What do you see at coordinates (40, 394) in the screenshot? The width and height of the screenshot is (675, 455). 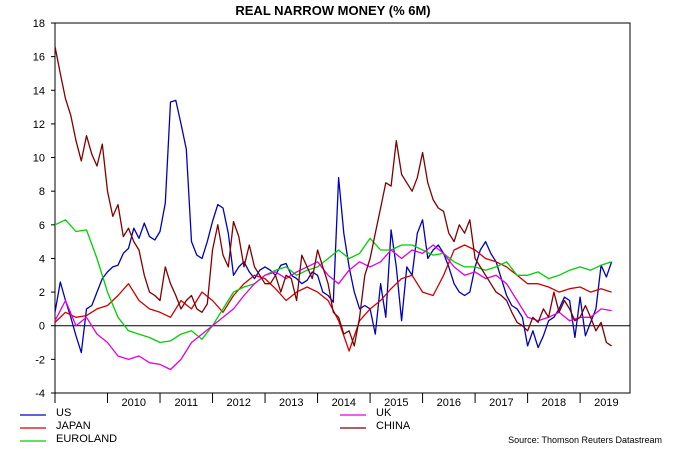 I see `y-tick-label: -4` at bounding box center [40, 394].